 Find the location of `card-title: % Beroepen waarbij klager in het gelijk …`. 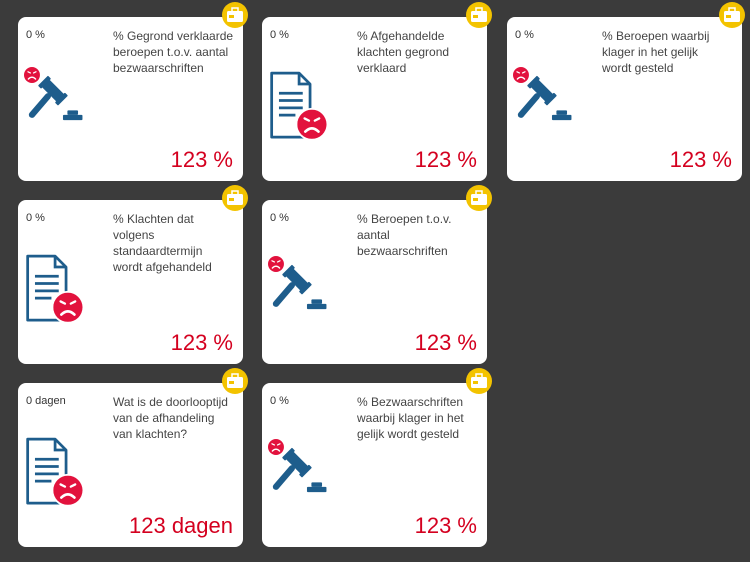

card-title: % Beroepen waarbij klager in het gelijk … is located at coordinates (656, 52).